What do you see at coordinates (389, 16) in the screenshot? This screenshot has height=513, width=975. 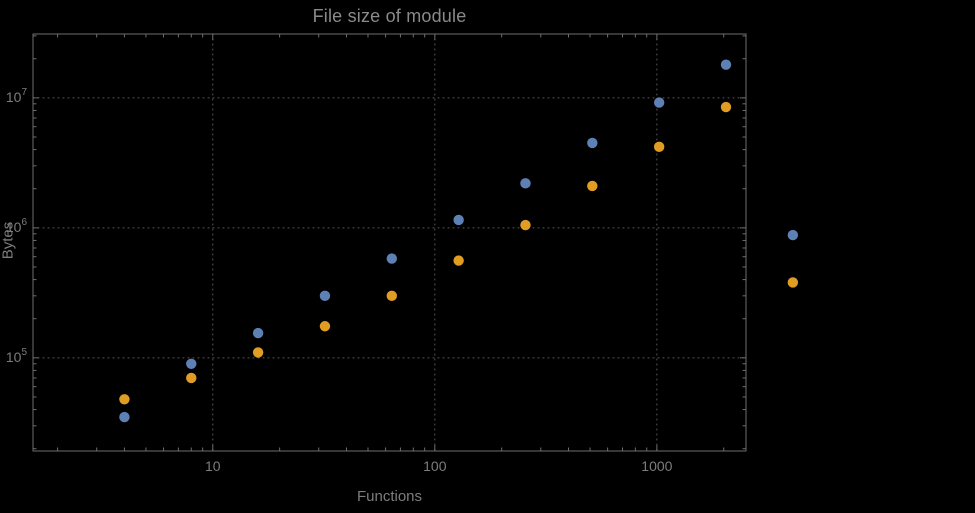 I see `chart-title: File size of module` at bounding box center [389, 16].